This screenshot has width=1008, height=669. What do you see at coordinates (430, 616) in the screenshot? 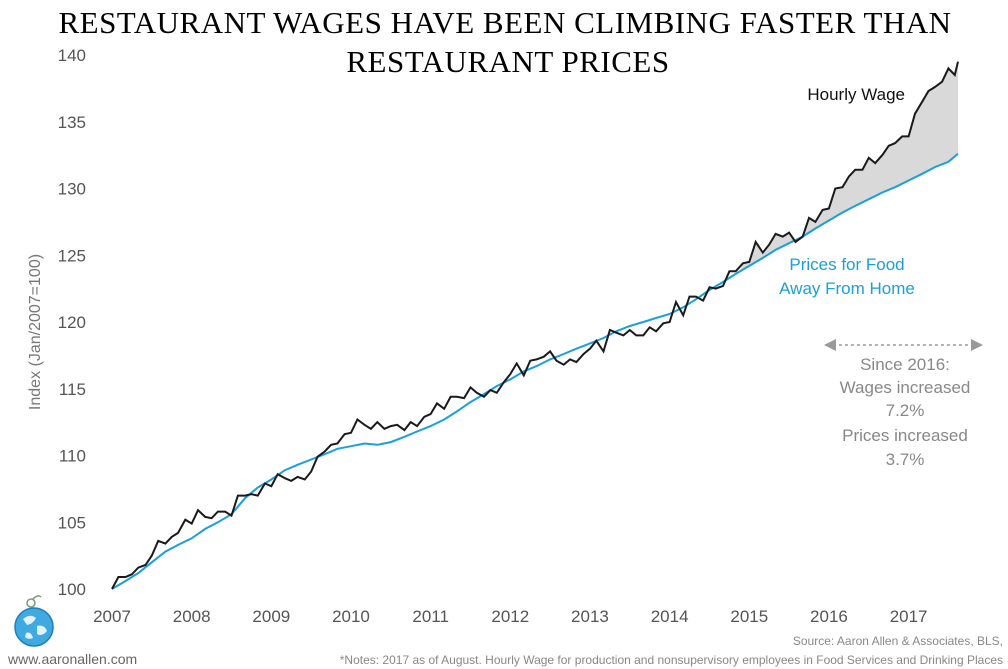
I see `x-tick-label: 2011` at bounding box center [430, 616].